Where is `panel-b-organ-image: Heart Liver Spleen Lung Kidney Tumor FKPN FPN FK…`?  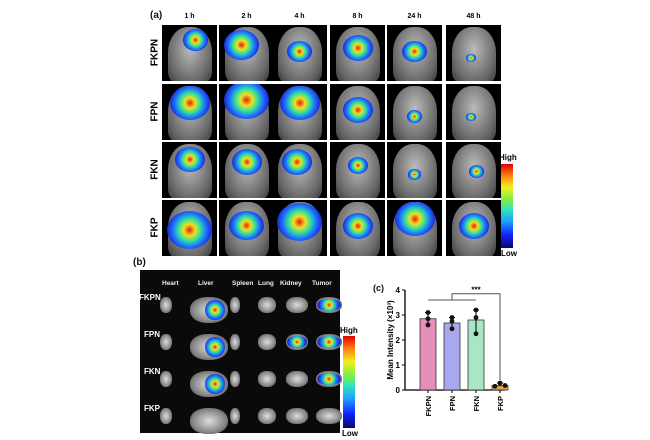
panel-b-organ-image: Heart Liver Spleen Lung Kidney Tumor FKPN FPN FK… is located at coordinates (240, 352).